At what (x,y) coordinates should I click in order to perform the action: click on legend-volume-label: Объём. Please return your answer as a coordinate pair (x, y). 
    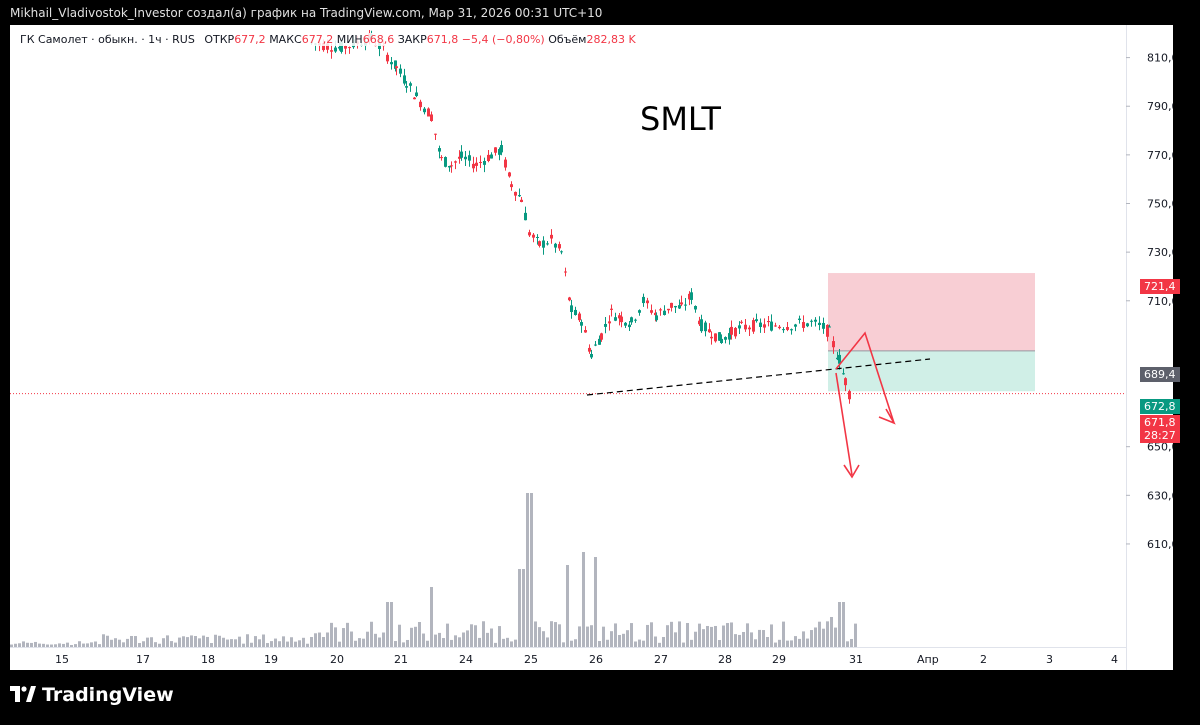
    Looking at the image, I should click on (567, 39).